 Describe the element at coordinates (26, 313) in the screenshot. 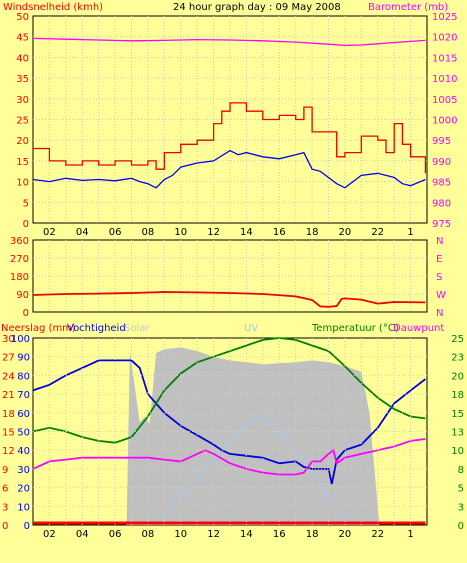

I see `direction-degree-label: 0` at that location.